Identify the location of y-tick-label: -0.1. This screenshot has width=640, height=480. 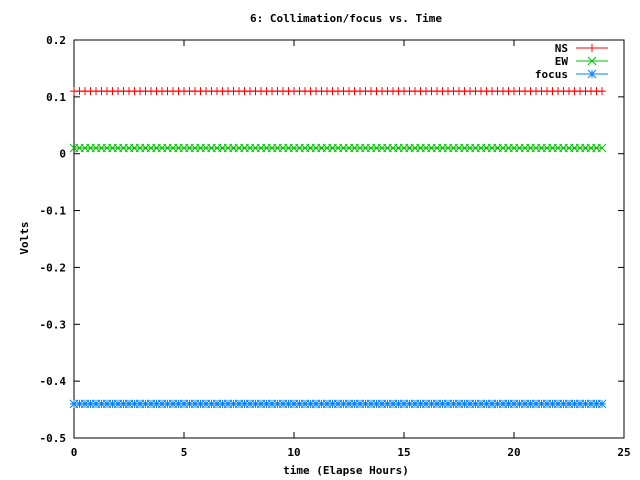
(53, 211).